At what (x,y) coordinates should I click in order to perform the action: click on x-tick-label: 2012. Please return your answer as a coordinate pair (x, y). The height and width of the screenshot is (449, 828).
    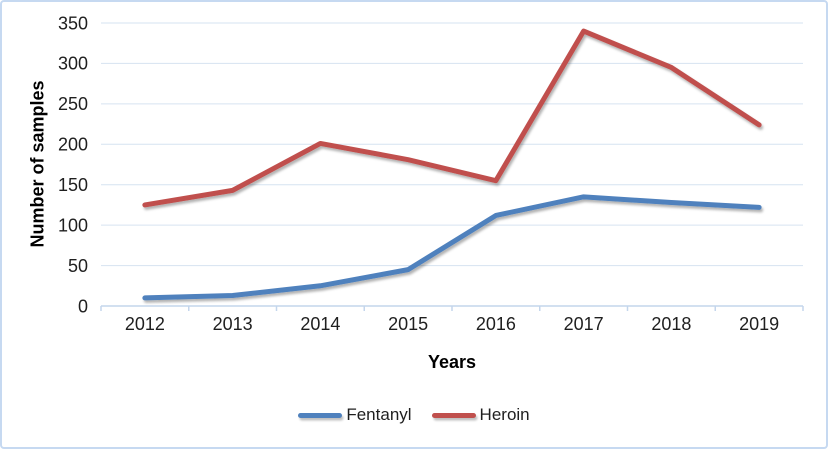
    Looking at the image, I should click on (145, 324).